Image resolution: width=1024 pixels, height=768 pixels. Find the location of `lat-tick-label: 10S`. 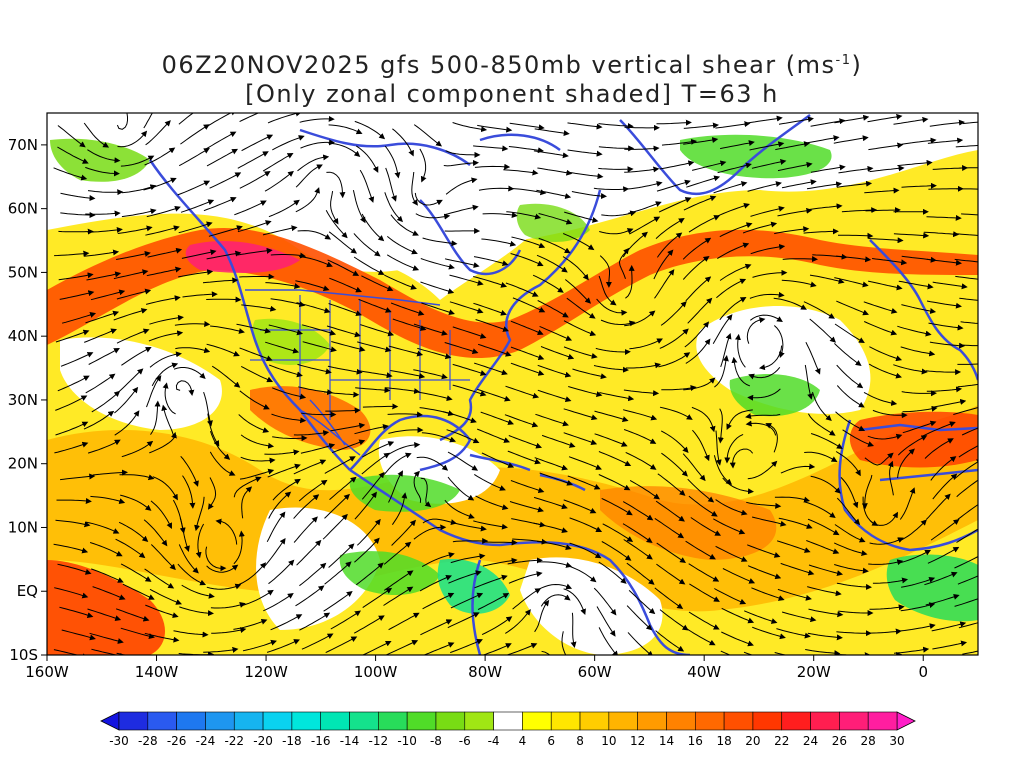

lat-tick-label: 10S is located at coordinates (23, 655).